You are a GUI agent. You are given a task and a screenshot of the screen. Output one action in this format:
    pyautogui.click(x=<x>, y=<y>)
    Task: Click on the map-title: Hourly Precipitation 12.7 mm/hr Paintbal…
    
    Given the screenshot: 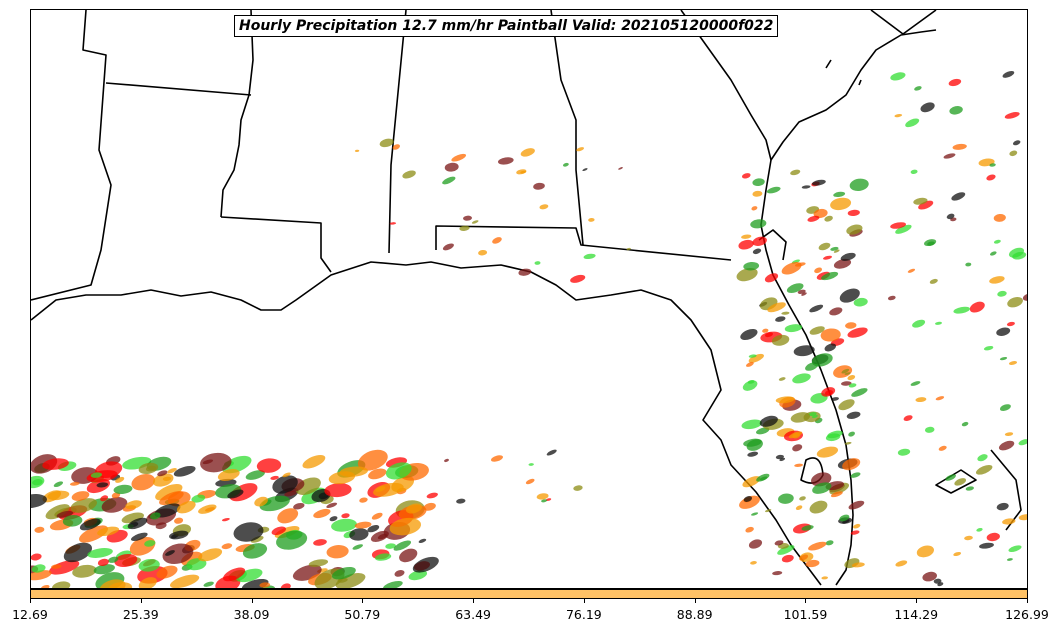 What is the action you would take?
    pyautogui.click(x=506, y=26)
    